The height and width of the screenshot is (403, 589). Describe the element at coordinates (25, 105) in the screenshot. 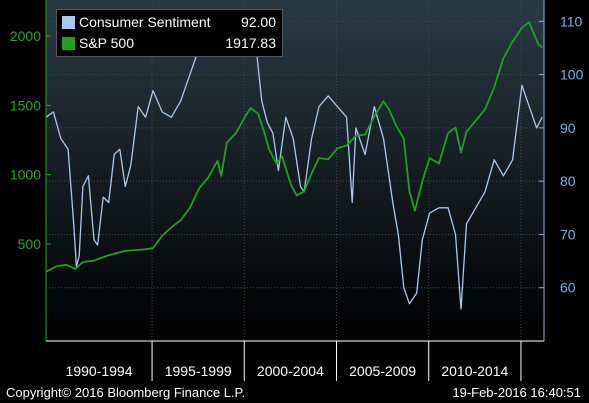

I see `left-tick-label: 1500` at that location.